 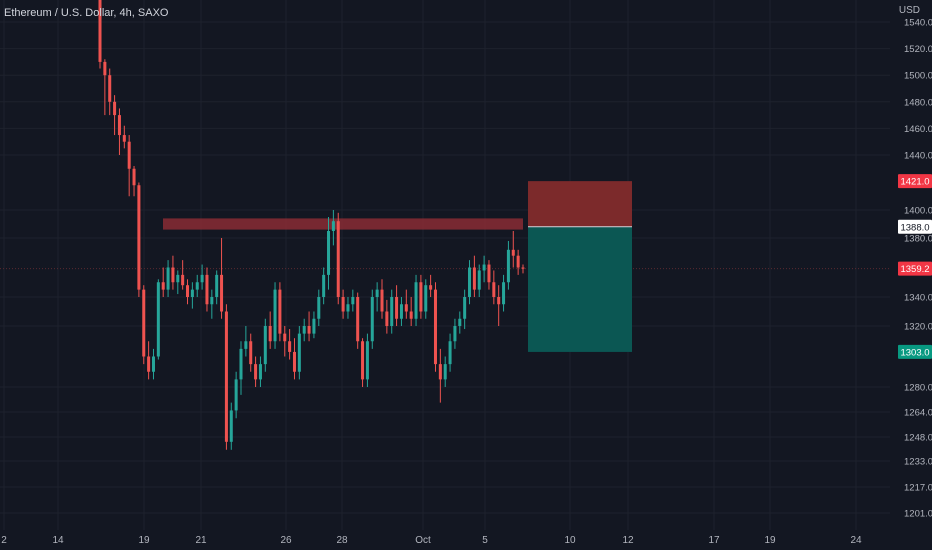 What do you see at coordinates (423, 540) in the screenshot?
I see `time-tick-label: Oct` at bounding box center [423, 540].